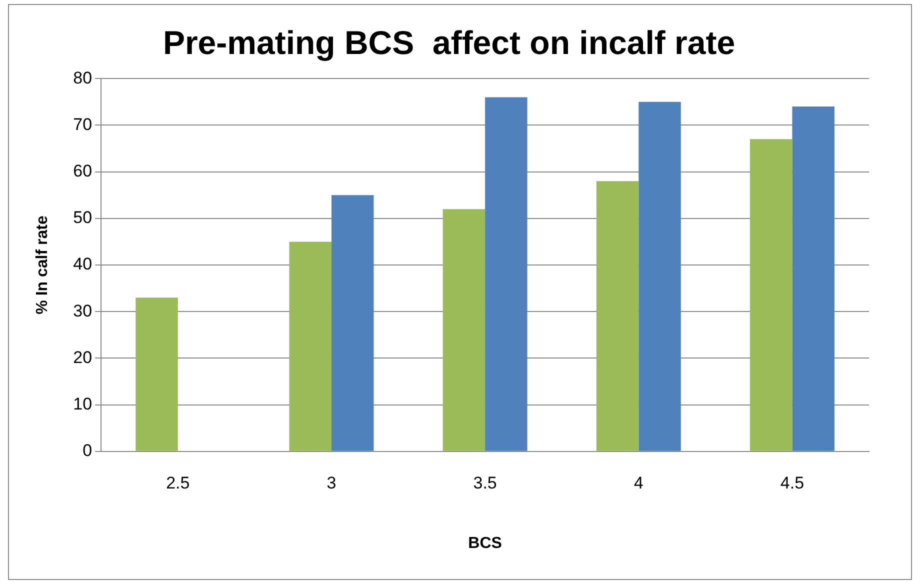 Image resolution: width=924 pixels, height=587 pixels. What do you see at coordinates (178, 482) in the screenshot?
I see `x-tick-label: 2.5` at bounding box center [178, 482].